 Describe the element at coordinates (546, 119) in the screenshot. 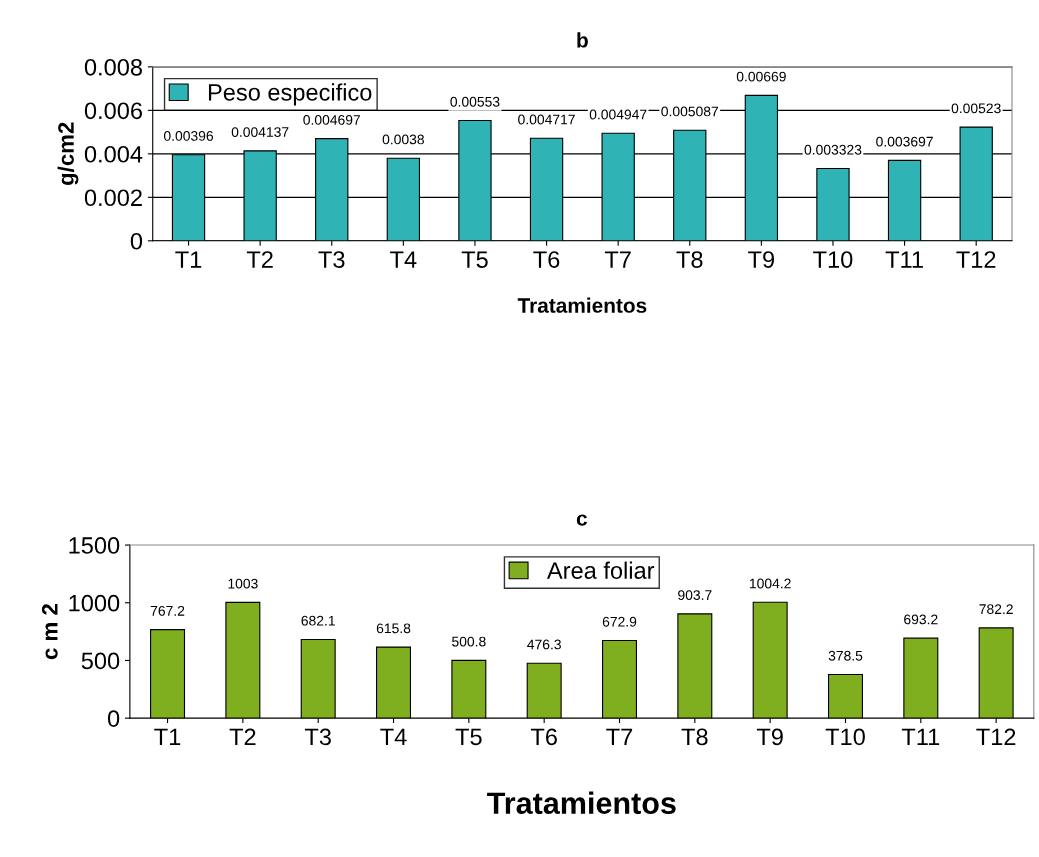

I see `data-label: 0.004717` at that location.